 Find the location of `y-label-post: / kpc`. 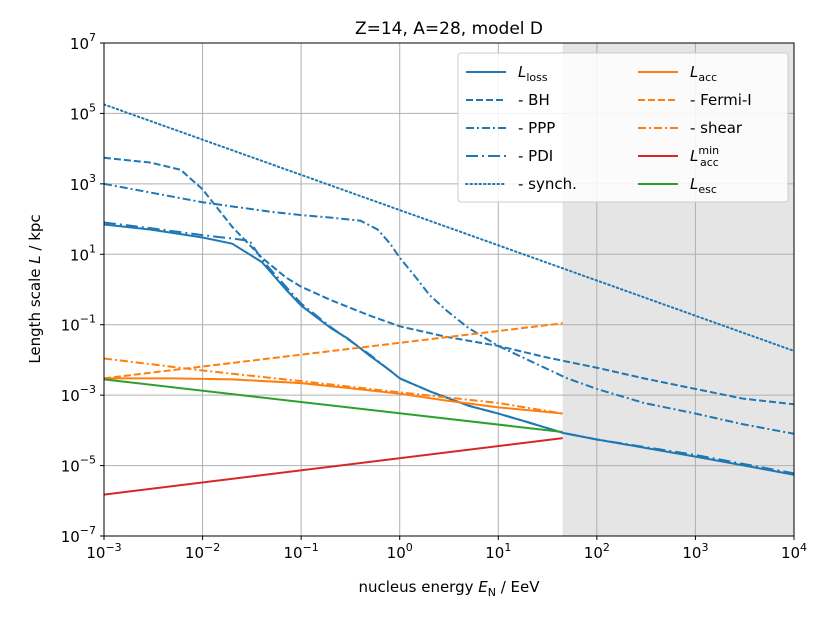

y-label-post: / kpc is located at coordinates (35, 234).